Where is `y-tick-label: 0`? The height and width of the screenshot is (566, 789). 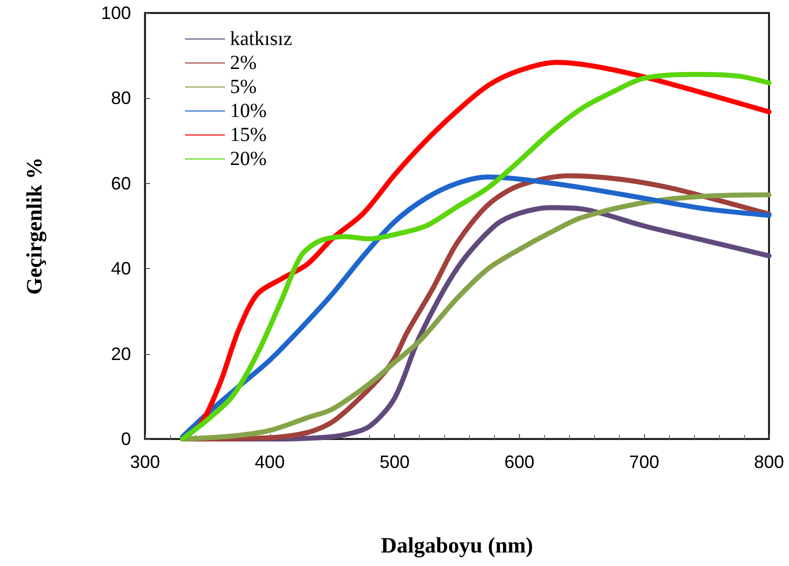
y-tick-label: 0 is located at coordinates (125, 439).